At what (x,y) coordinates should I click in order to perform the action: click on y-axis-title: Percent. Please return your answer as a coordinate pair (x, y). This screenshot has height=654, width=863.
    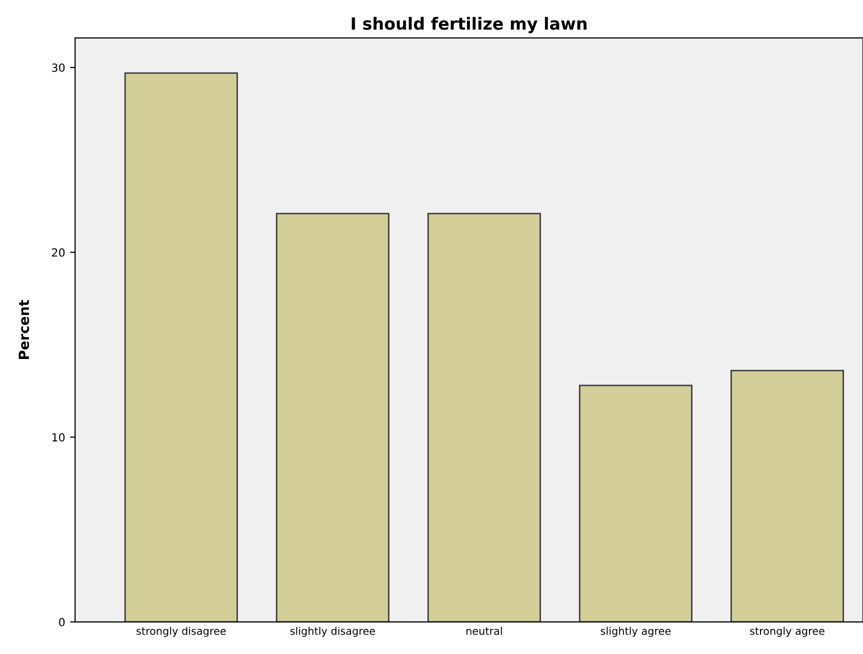
    Looking at the image, I should click on (24, 329).